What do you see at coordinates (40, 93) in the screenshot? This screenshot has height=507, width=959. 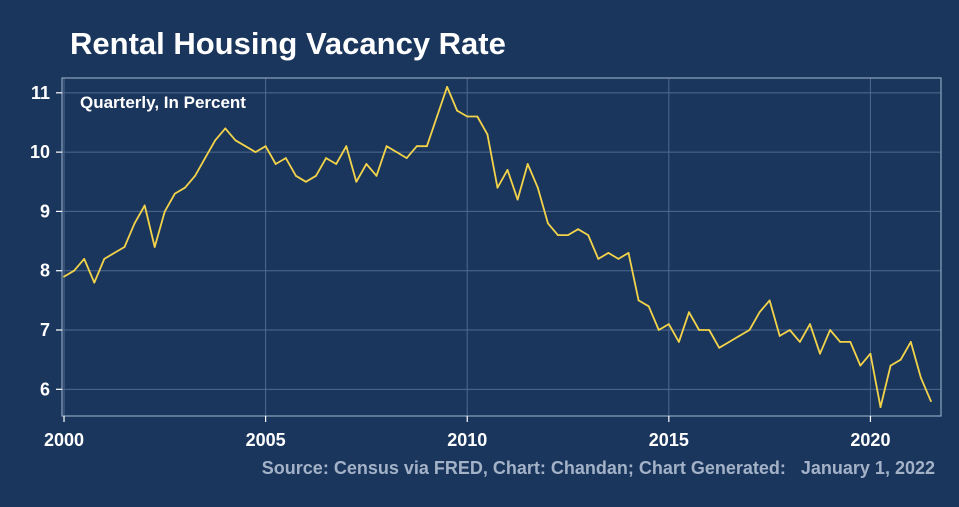 I see `y-tick-label: 11` at bounding box center [40, 93].